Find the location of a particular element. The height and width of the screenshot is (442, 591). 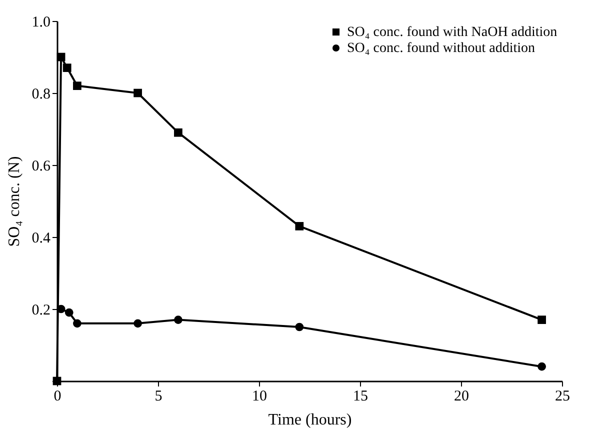

y-tick-label: 0.2 is located at coordinates (41, 310).